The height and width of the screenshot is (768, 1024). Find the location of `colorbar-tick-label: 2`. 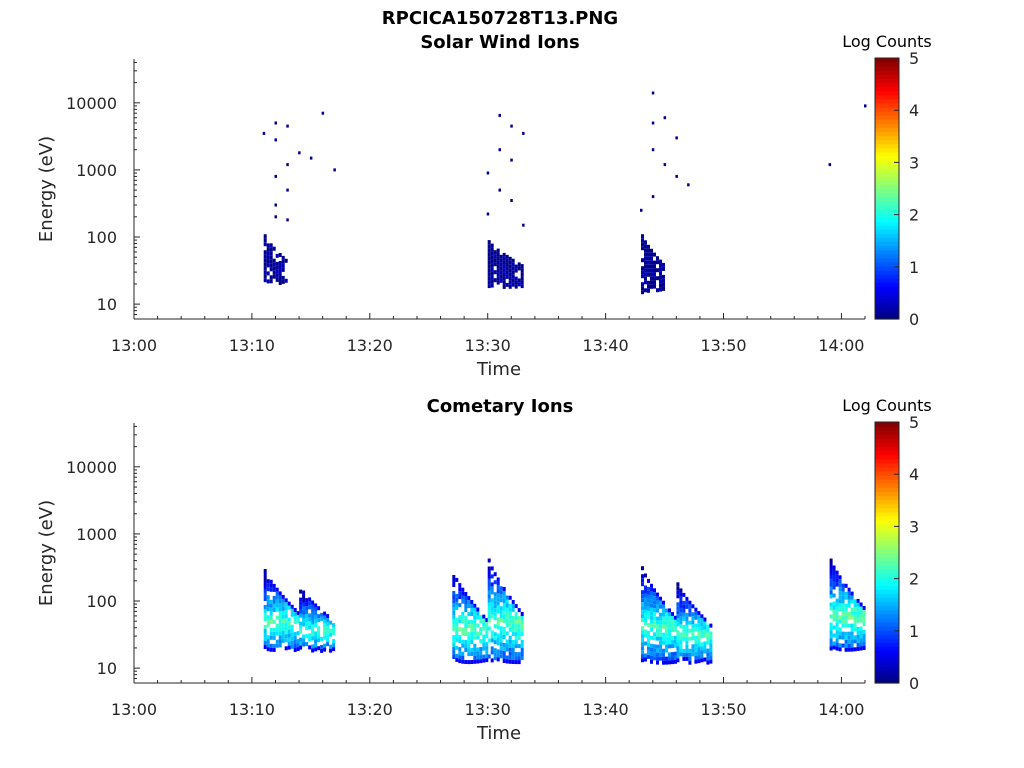

colorbar-tick-label: 2 is located at coordinates (914, 579).